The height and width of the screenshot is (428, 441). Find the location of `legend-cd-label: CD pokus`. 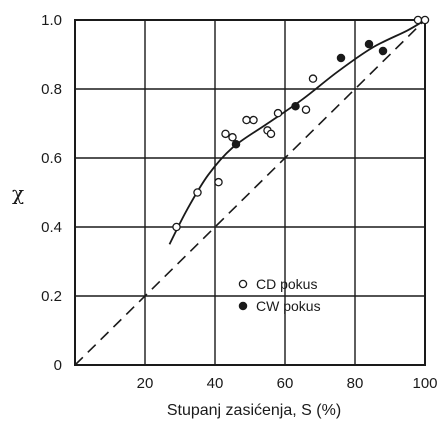

legend-cd-label: CD pokus is located at coordinates (286, 284).